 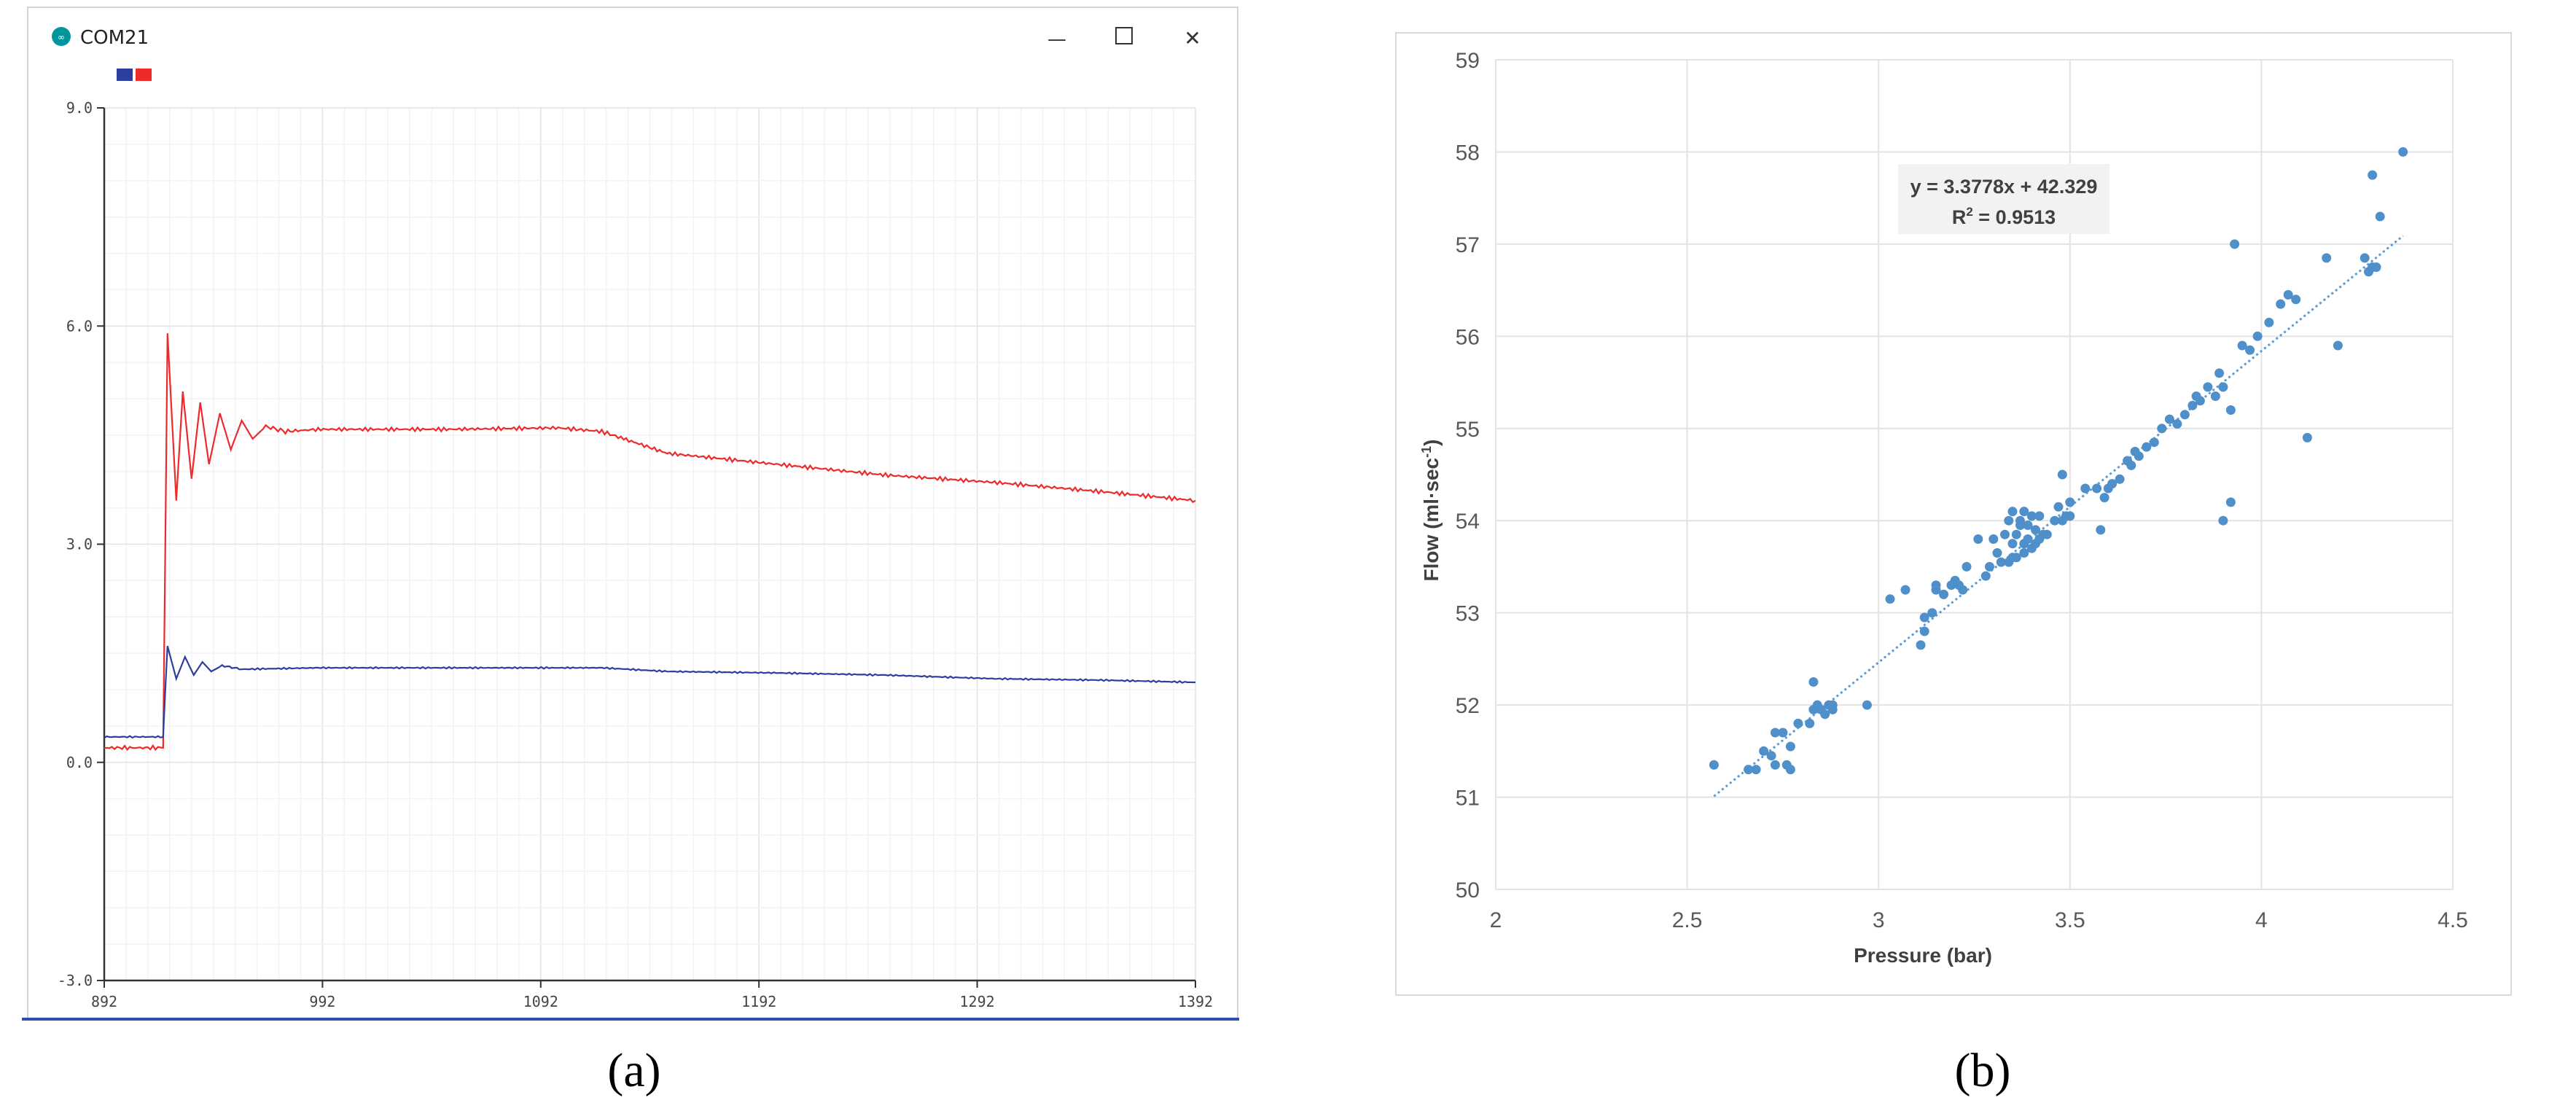 What do you see at coordinates (1468, 890) in the screenshot?
I see `y-tick-label: 50` at bounding box center [1468, 890].